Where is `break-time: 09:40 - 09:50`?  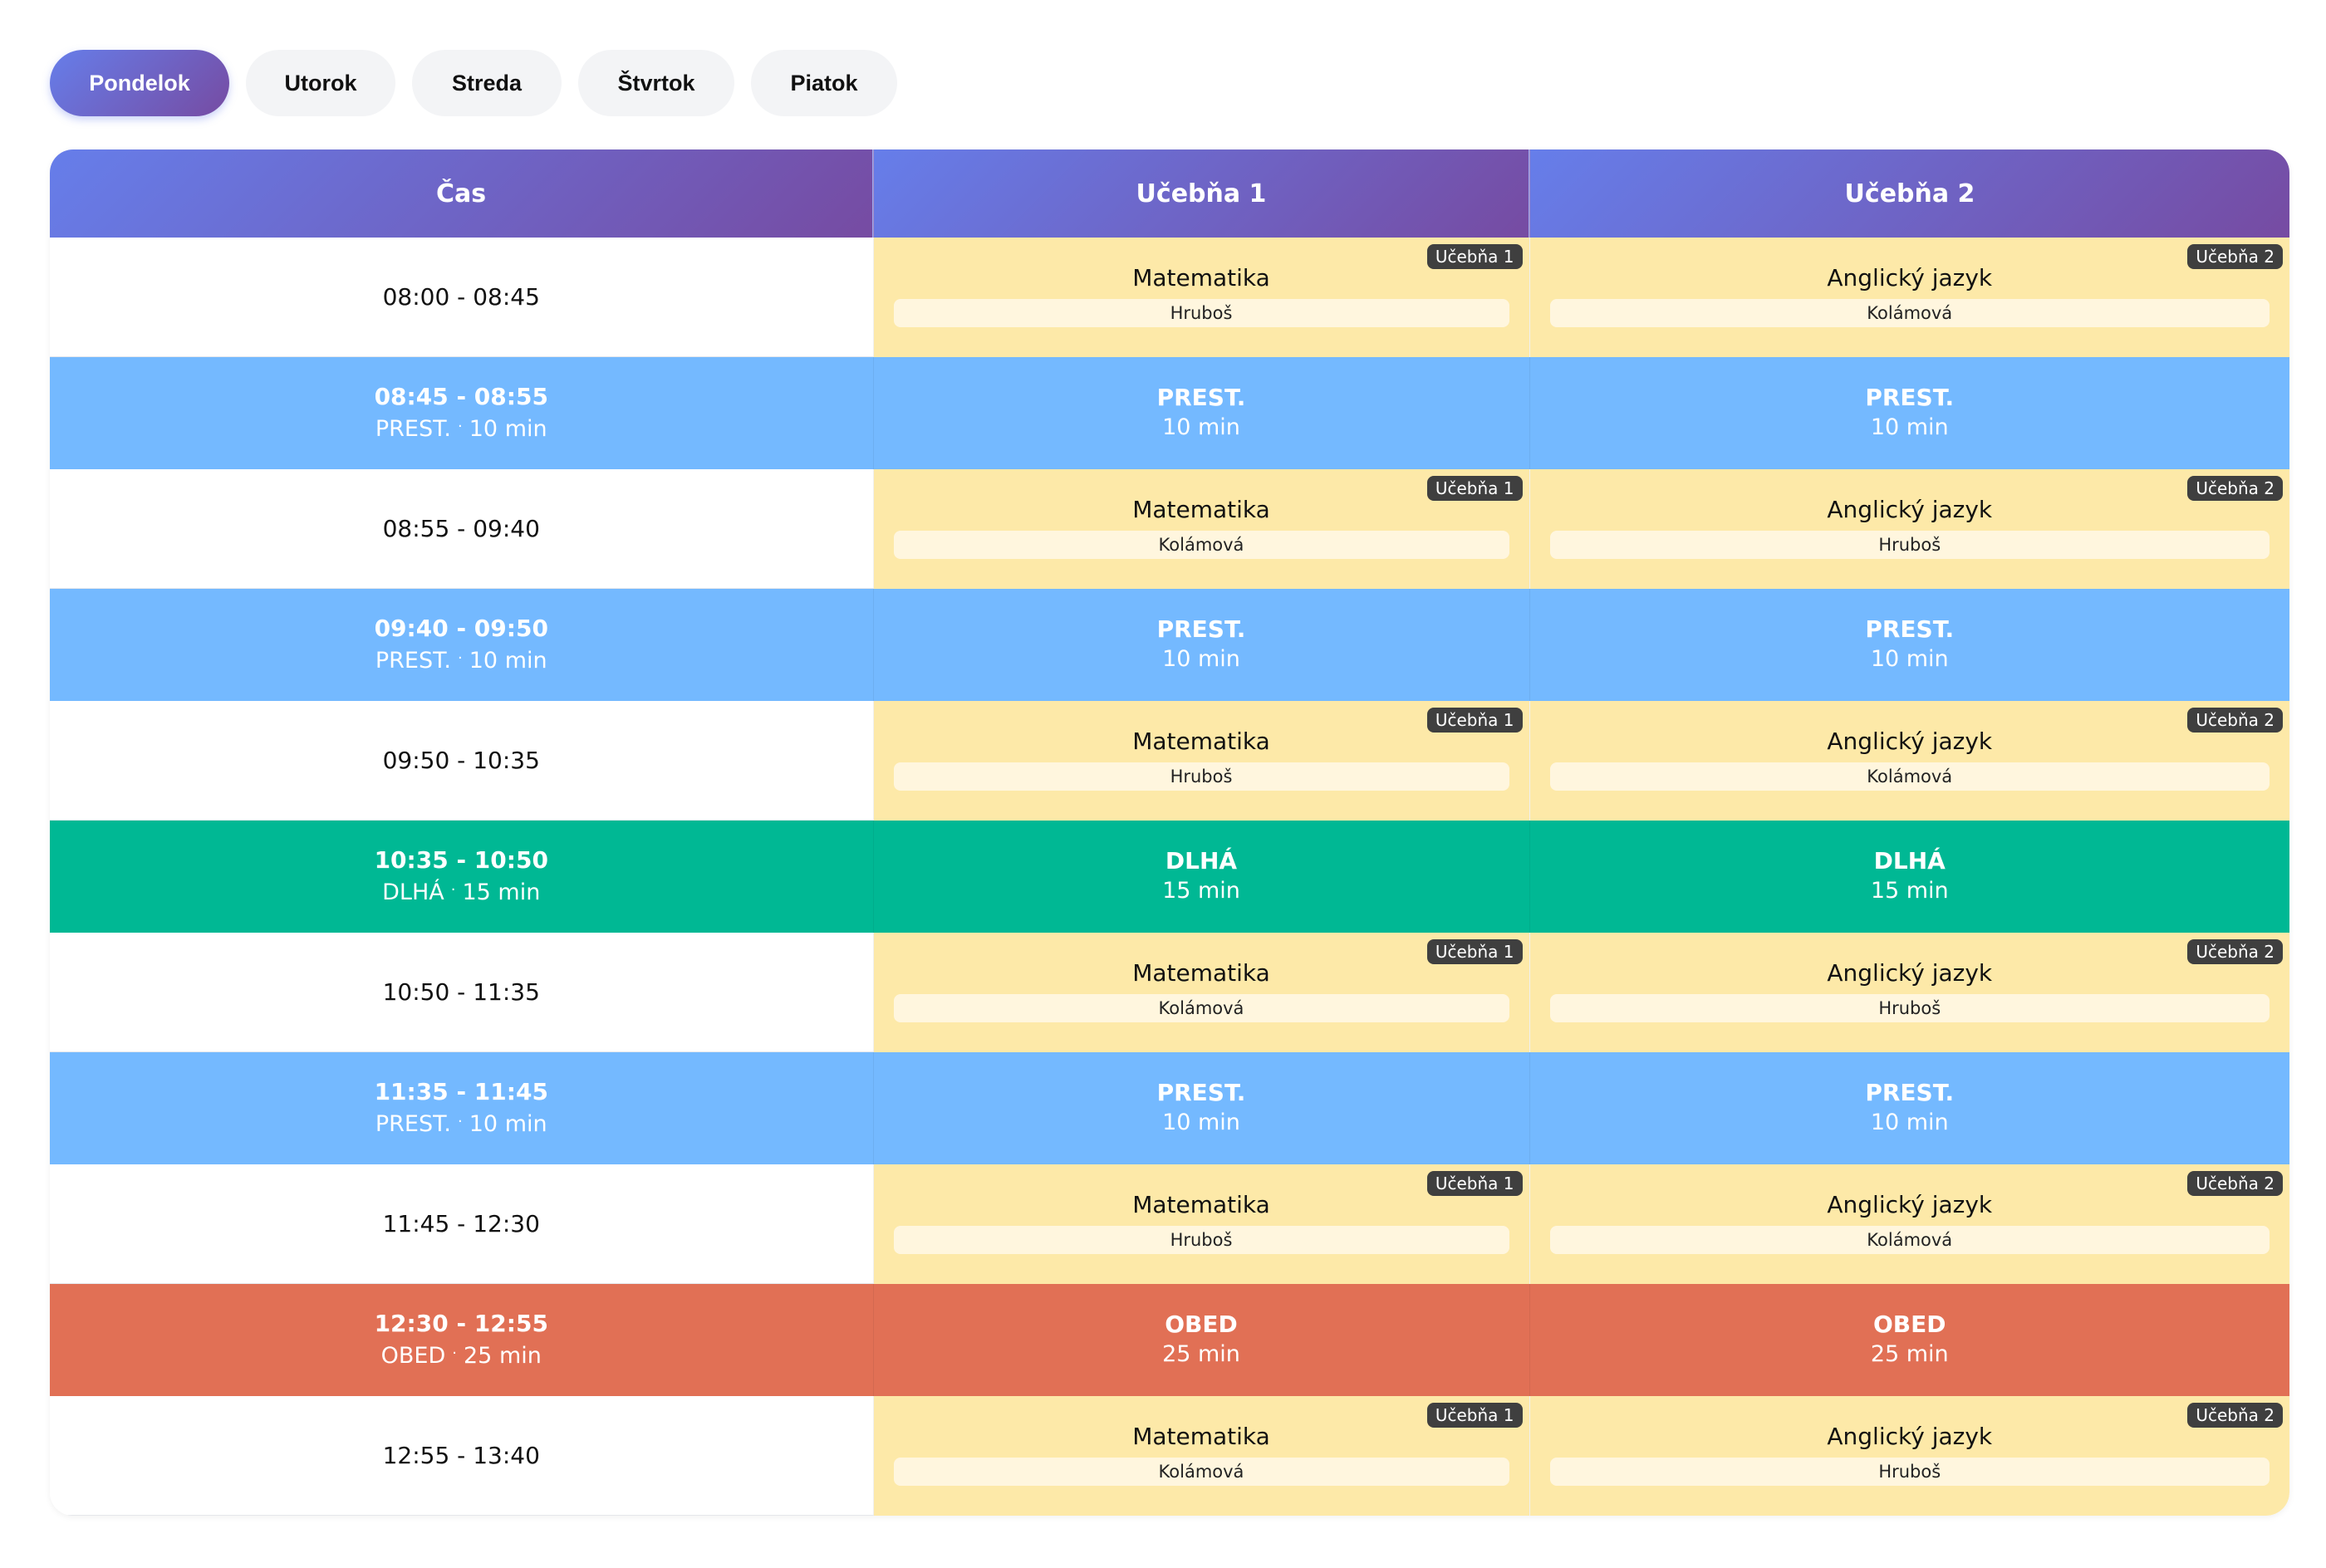
break-time: 09:40 - 09:50 is located at coordinates (461, 628).